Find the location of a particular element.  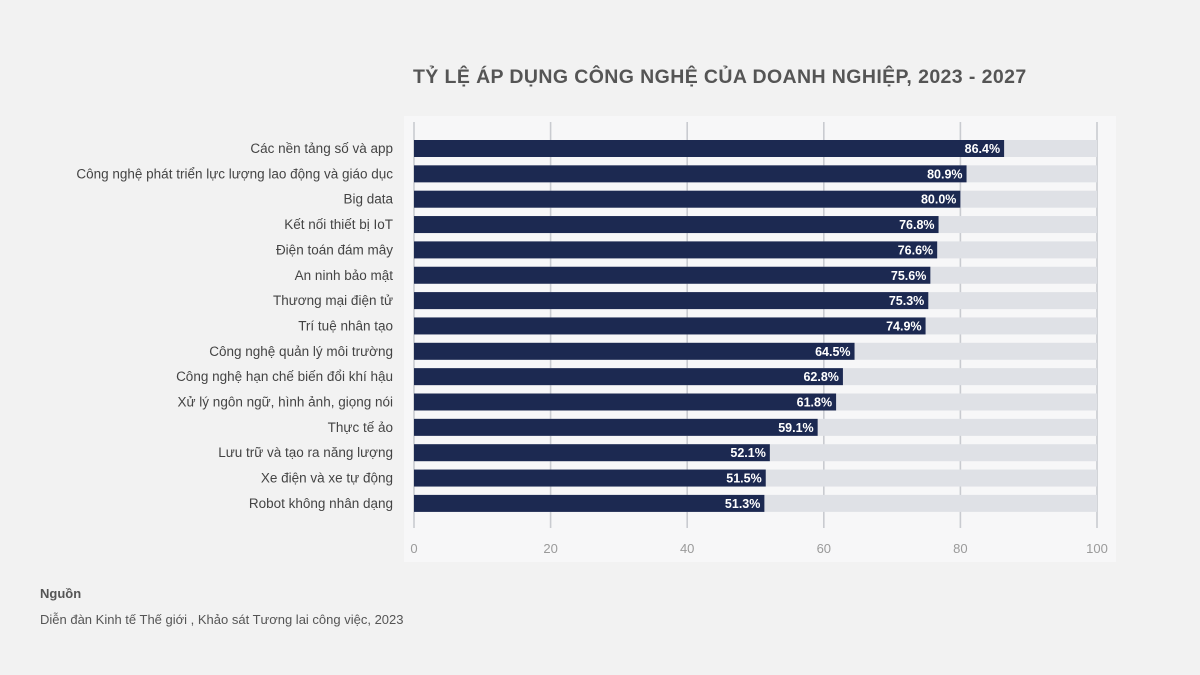

bar-value-label: 61.8% is located at coordinates (814, 403).